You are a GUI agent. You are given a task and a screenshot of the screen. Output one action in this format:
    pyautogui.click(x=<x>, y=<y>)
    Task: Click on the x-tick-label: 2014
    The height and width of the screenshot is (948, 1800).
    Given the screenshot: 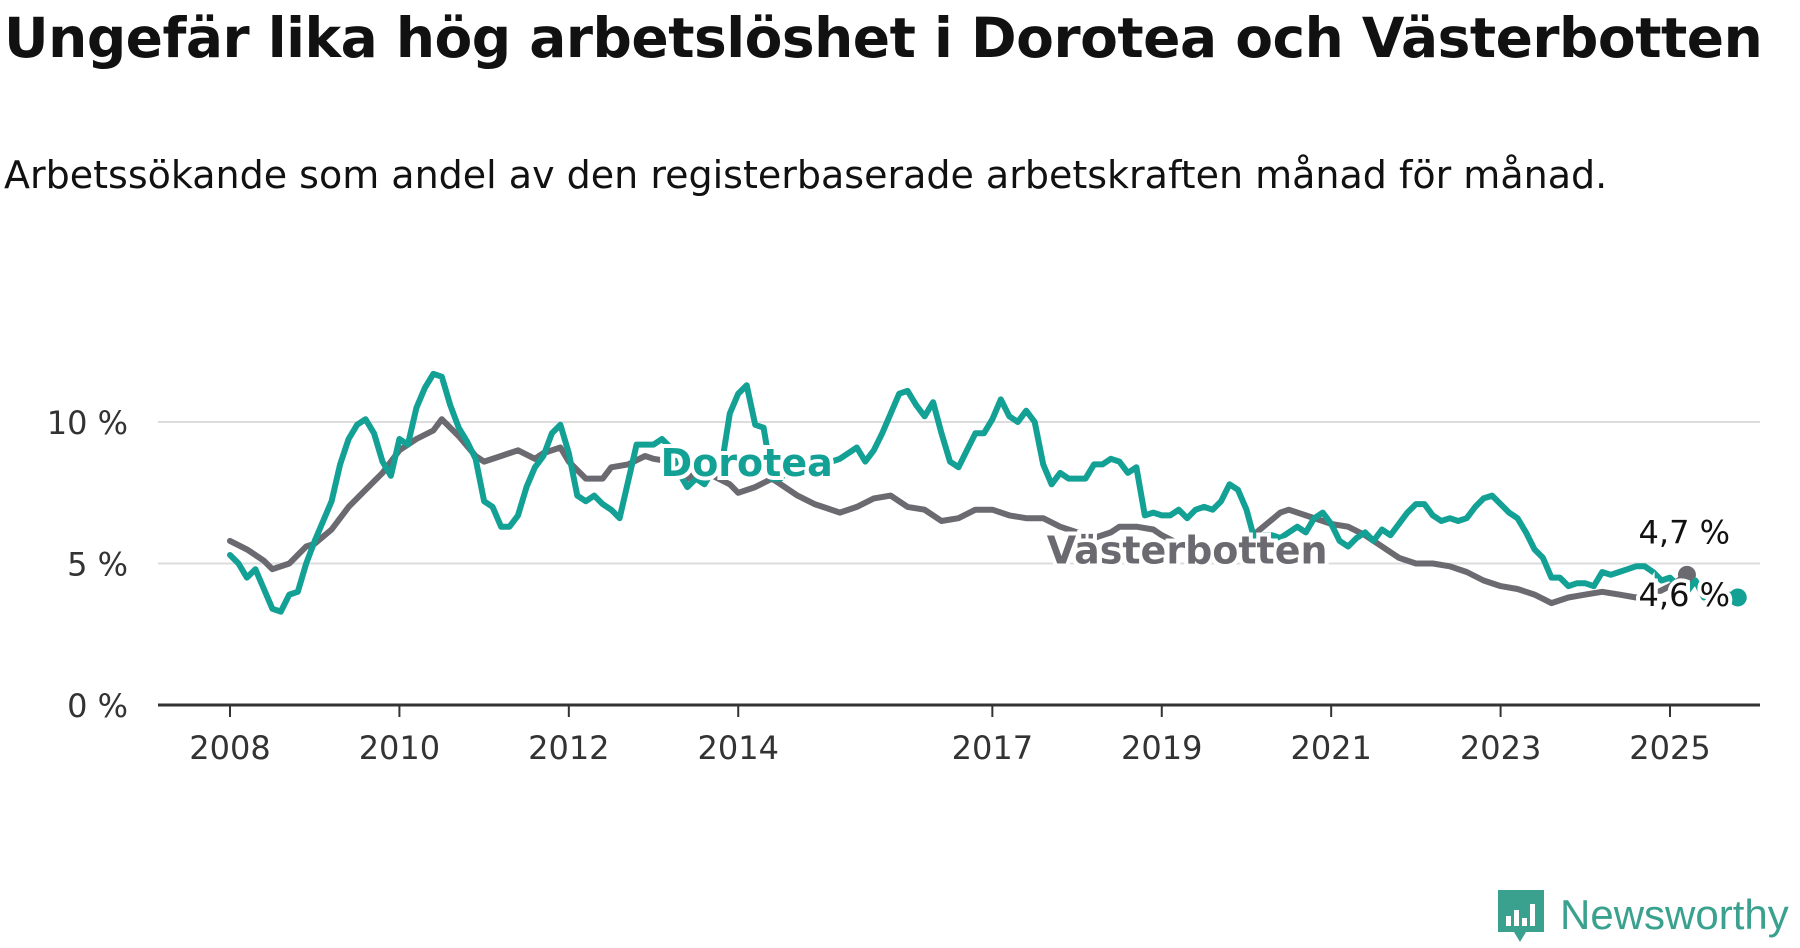 What is the action you would take?
    pyautogui.click(x=738, y=748)
    